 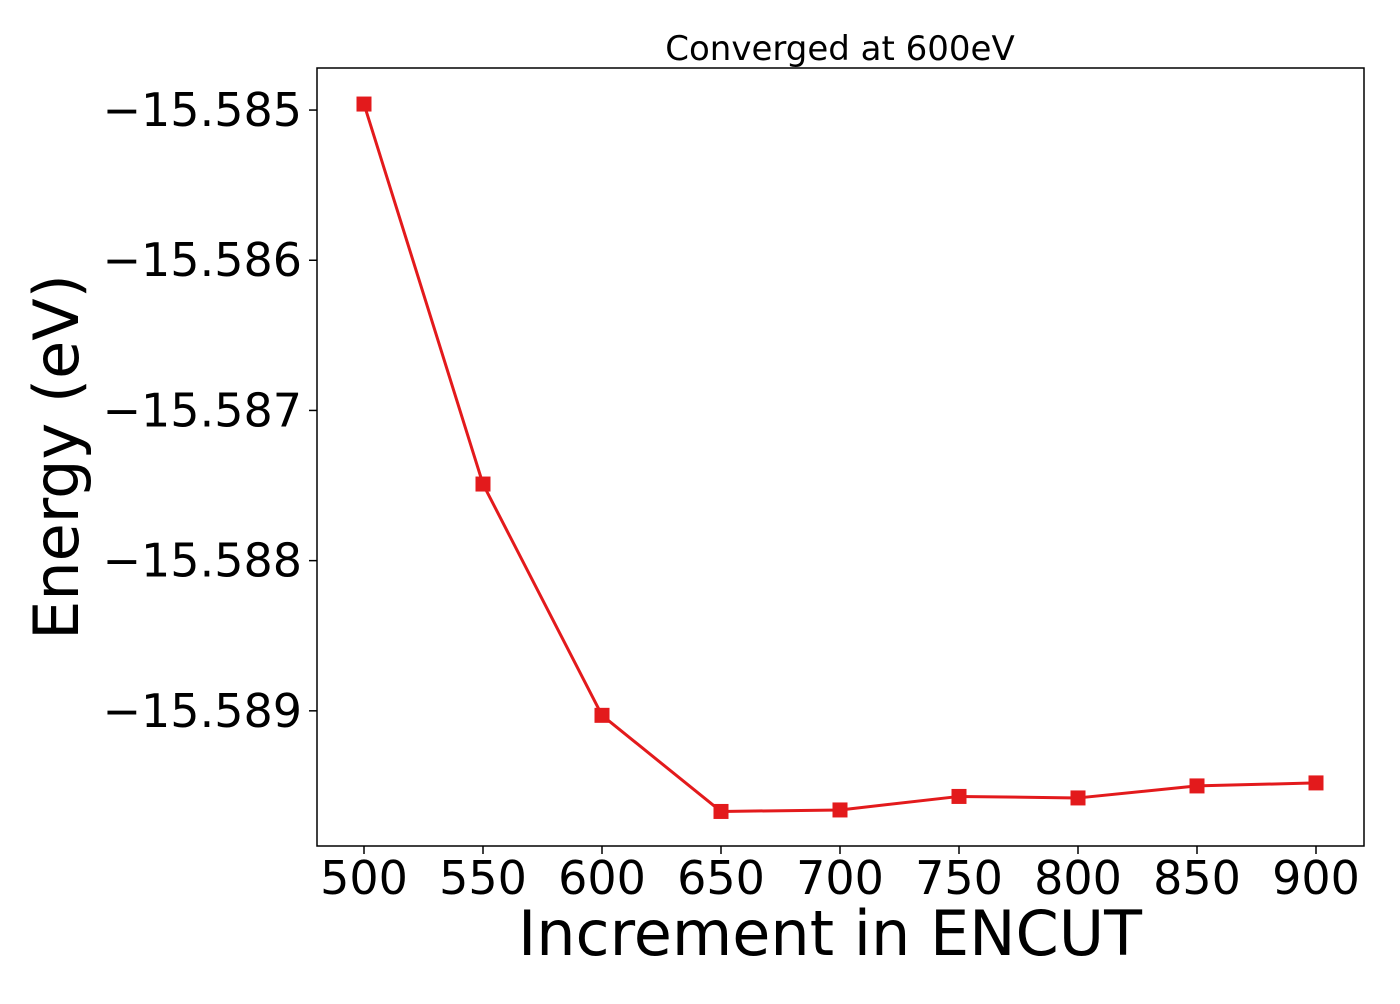 What do you see at coordinates (203, 110) in the screenshot?
I see `y-tick-label: −15.585` at bounding box center [203, 110].